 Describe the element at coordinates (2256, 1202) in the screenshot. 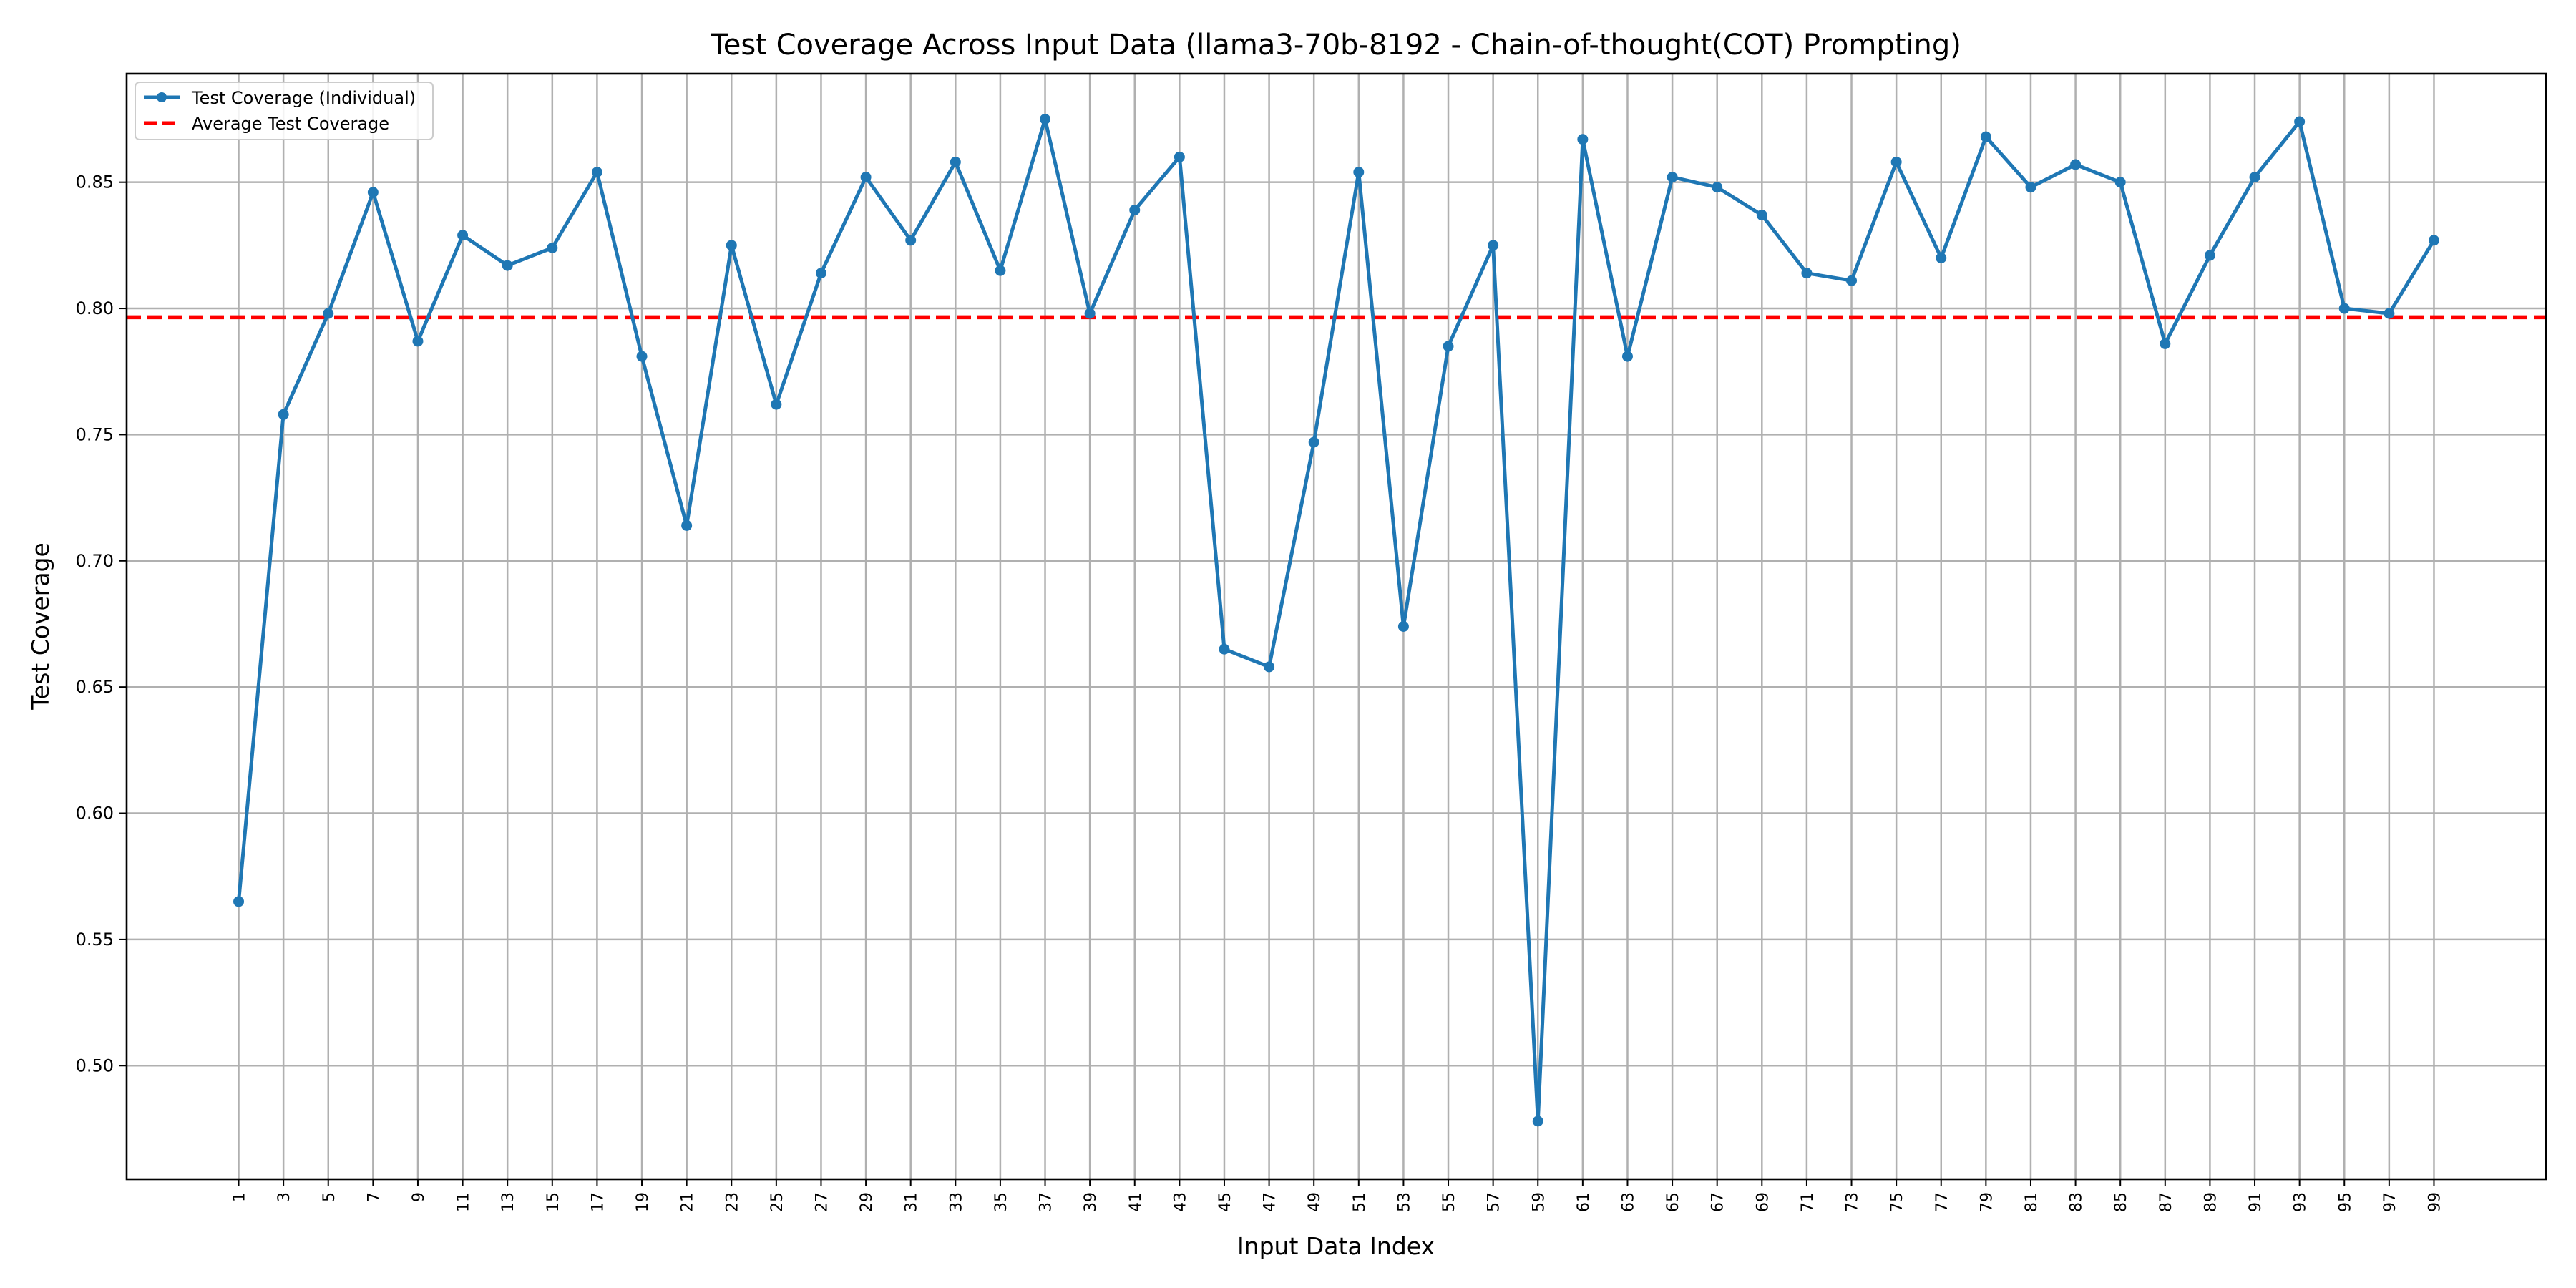

I see `x-tick-label: 91` at that location.